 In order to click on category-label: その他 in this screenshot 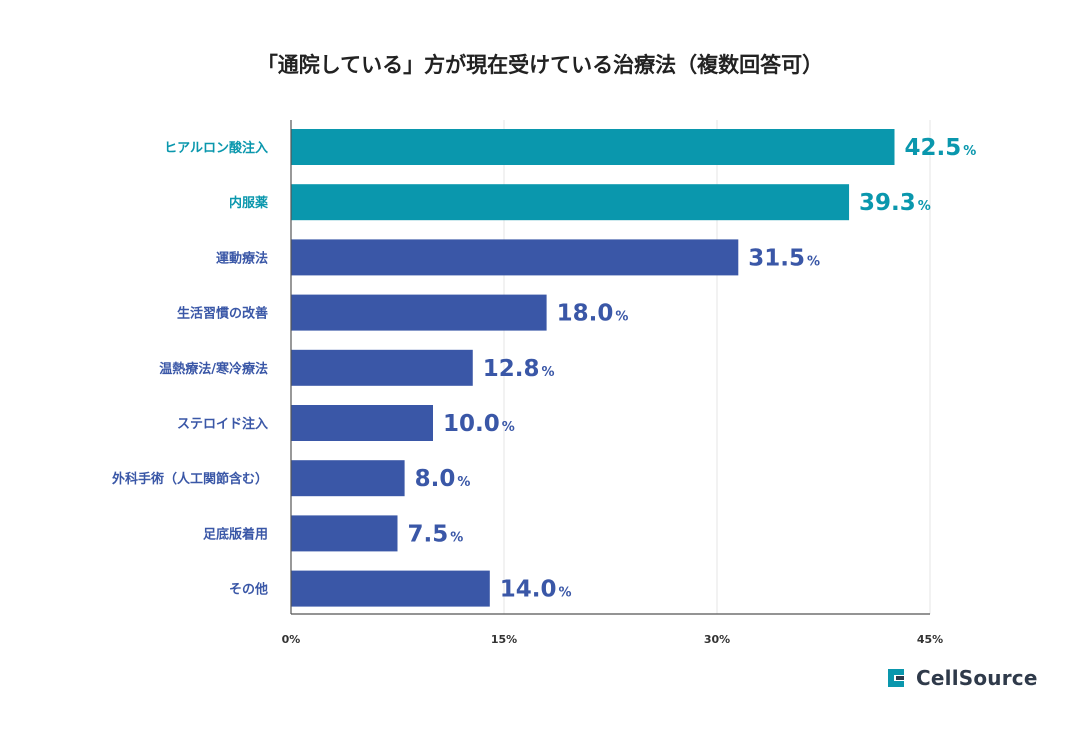, I will do `click(248, 590)`.